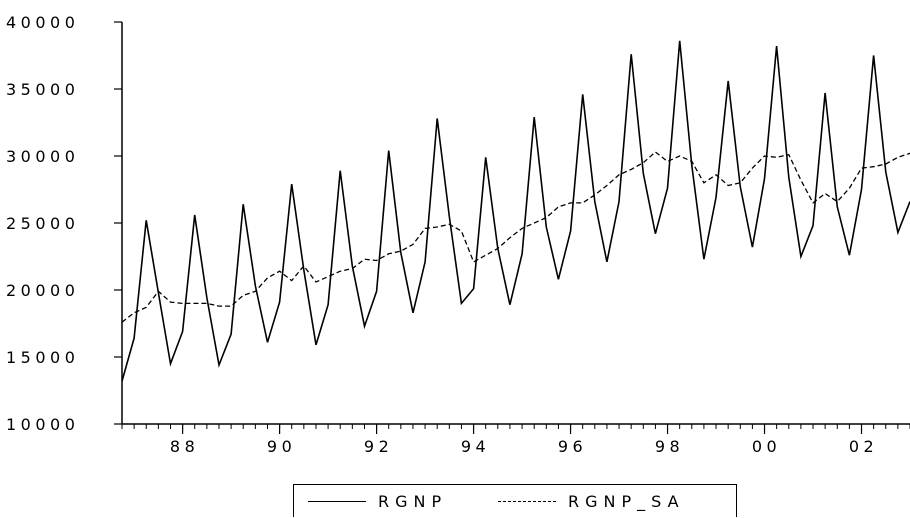 The height and width of the screenshot is (518, 910). Describe the element at coordinates (527, 501) in the screenshot. I see `legend-dashed-line-icon` at that location.